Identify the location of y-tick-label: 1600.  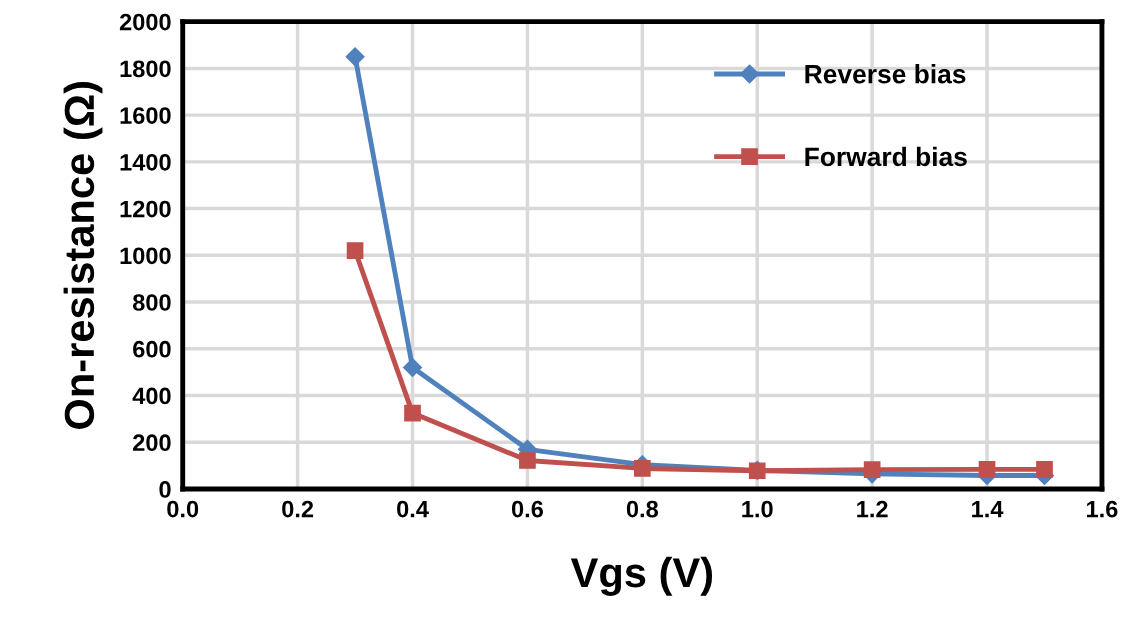
(145, 115).